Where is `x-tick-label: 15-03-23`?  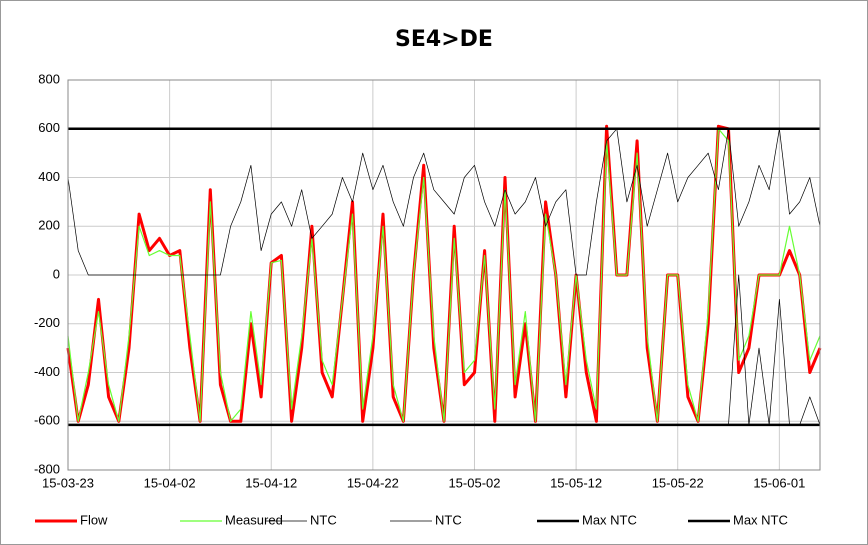 x-tick-label: 15-03-23 is located at coordinates (68, 482).